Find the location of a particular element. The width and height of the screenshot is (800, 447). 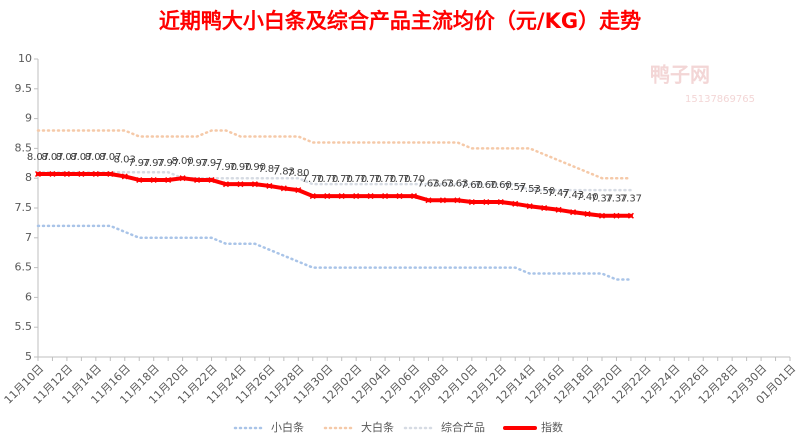

data-label: 7.47 is located at coordinates (558, 193).